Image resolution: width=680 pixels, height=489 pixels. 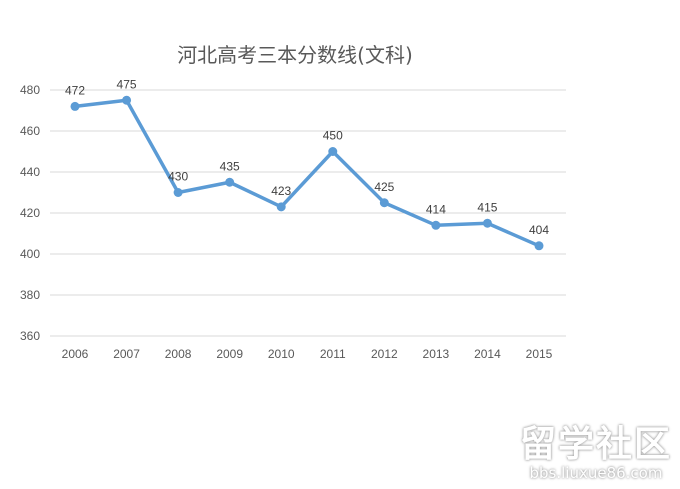 I want to click on watermark-logo: 留学社区, so click(x=595, y=444).